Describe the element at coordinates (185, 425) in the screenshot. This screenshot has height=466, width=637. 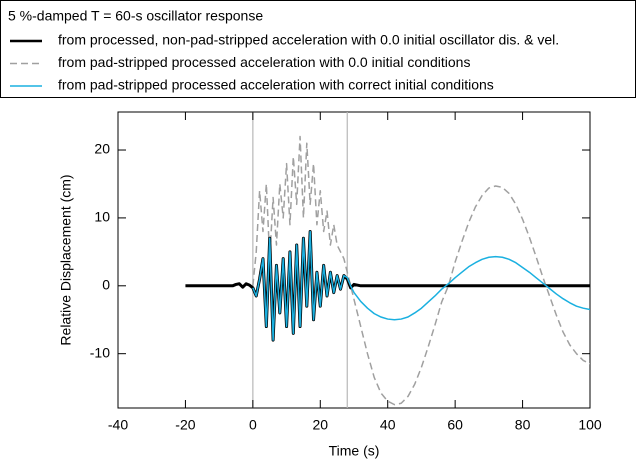
I see `x-tick-label: -20` at that location.